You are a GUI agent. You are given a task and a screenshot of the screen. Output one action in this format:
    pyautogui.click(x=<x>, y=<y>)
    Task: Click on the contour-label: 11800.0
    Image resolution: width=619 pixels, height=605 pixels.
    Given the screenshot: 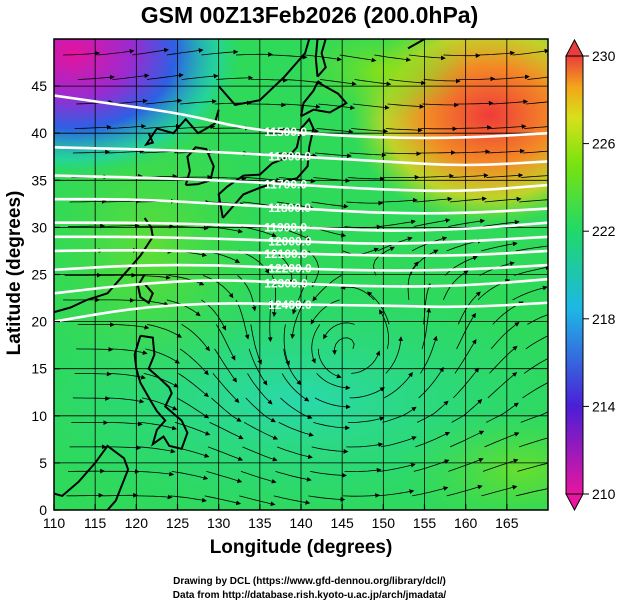 What is the action you would take?
    pyautogui.click(x=289, y=208)
    